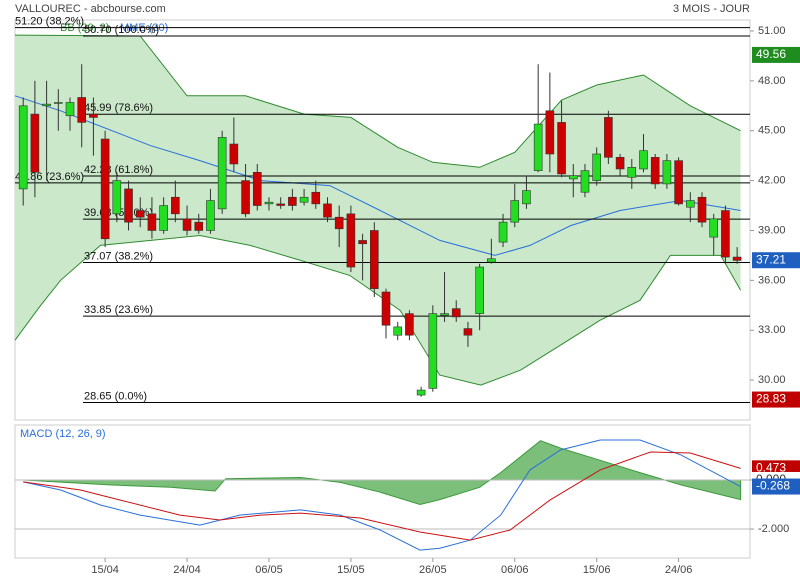  I want to click on y-tick-label: -2.000, so click(773, 529).